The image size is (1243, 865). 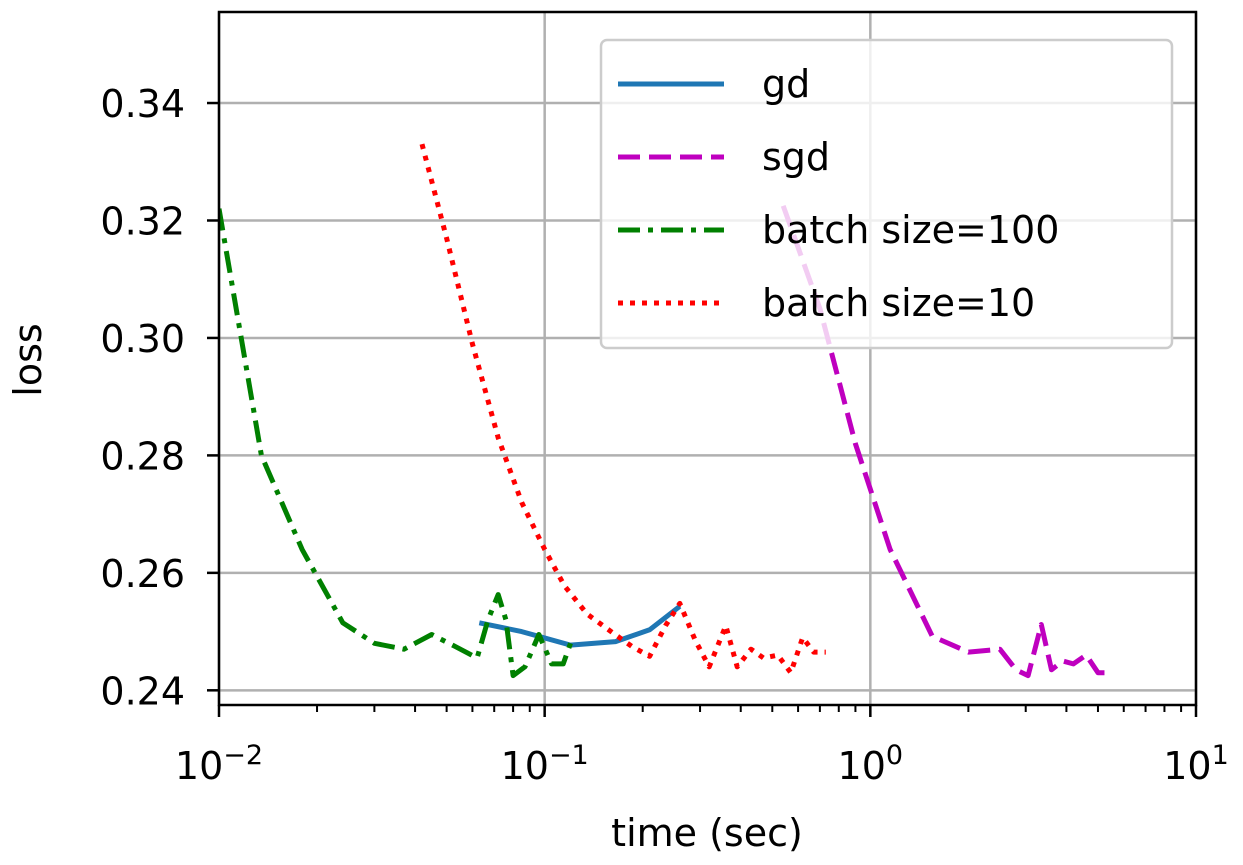 What do you see at coordinates (219, 764) in the screenshot?
I see `x-tick-label: 10⁻²` at bounding box center [219, 764].